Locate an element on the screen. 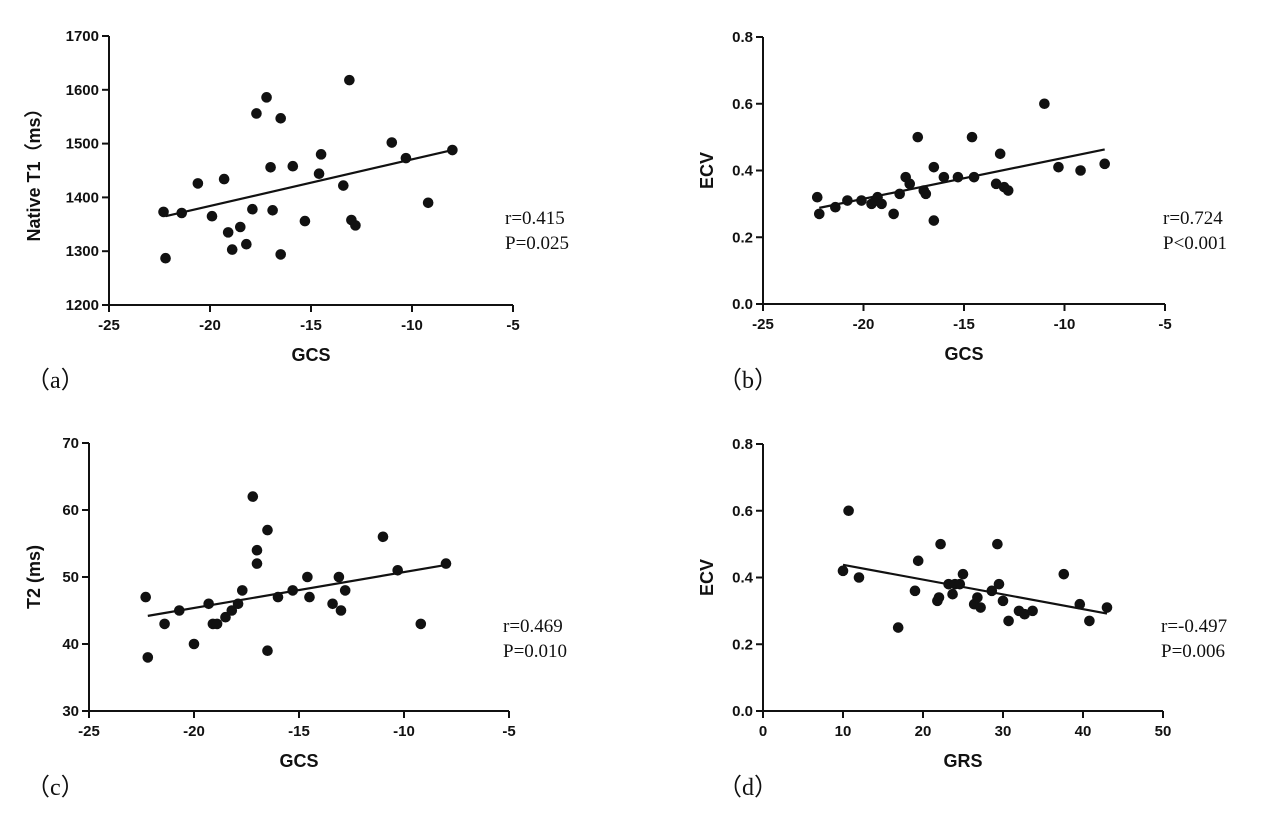 Image resolution: width=1263 pixels, height=827 pixels. y-tick-label: 1700 is located at coordinates (82, 36).